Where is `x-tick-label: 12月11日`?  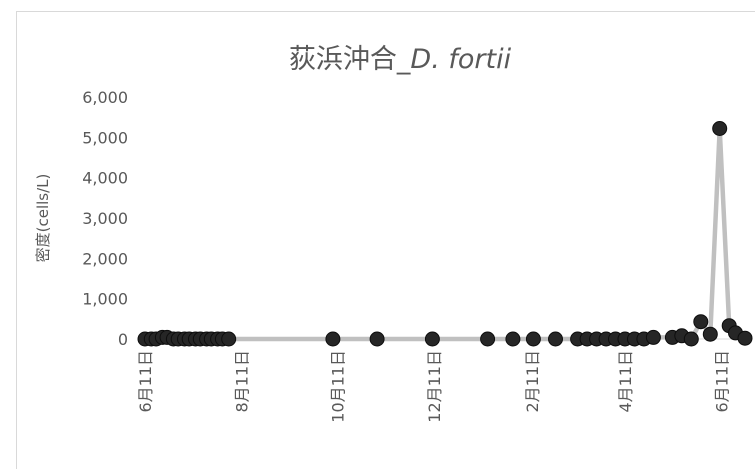 x-tick-label: 12月11日 is located at coordinates (434, 386).